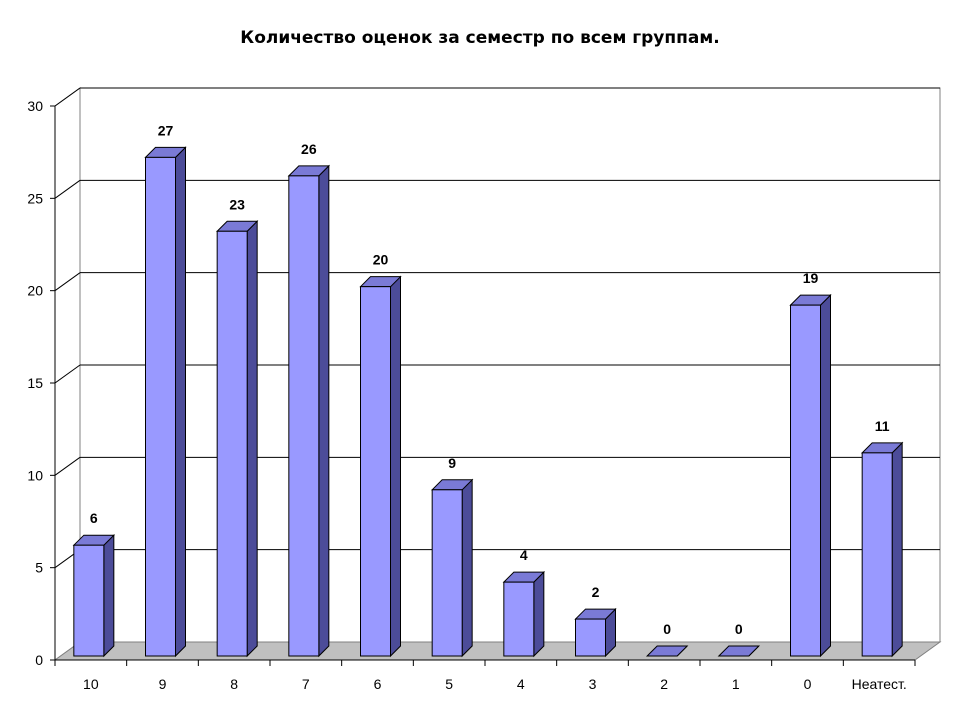 The image size is (960, 720). Describe the element at coordinates (378, 684) in the screenshot. I see `x-tick-label: 6` at that location.